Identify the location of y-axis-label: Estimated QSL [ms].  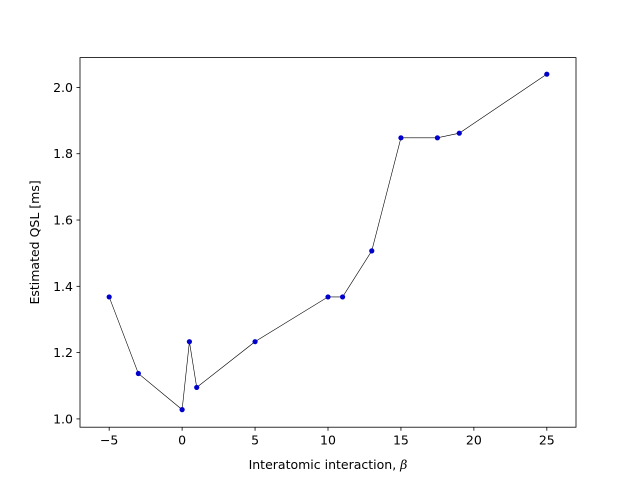
(34, 242).